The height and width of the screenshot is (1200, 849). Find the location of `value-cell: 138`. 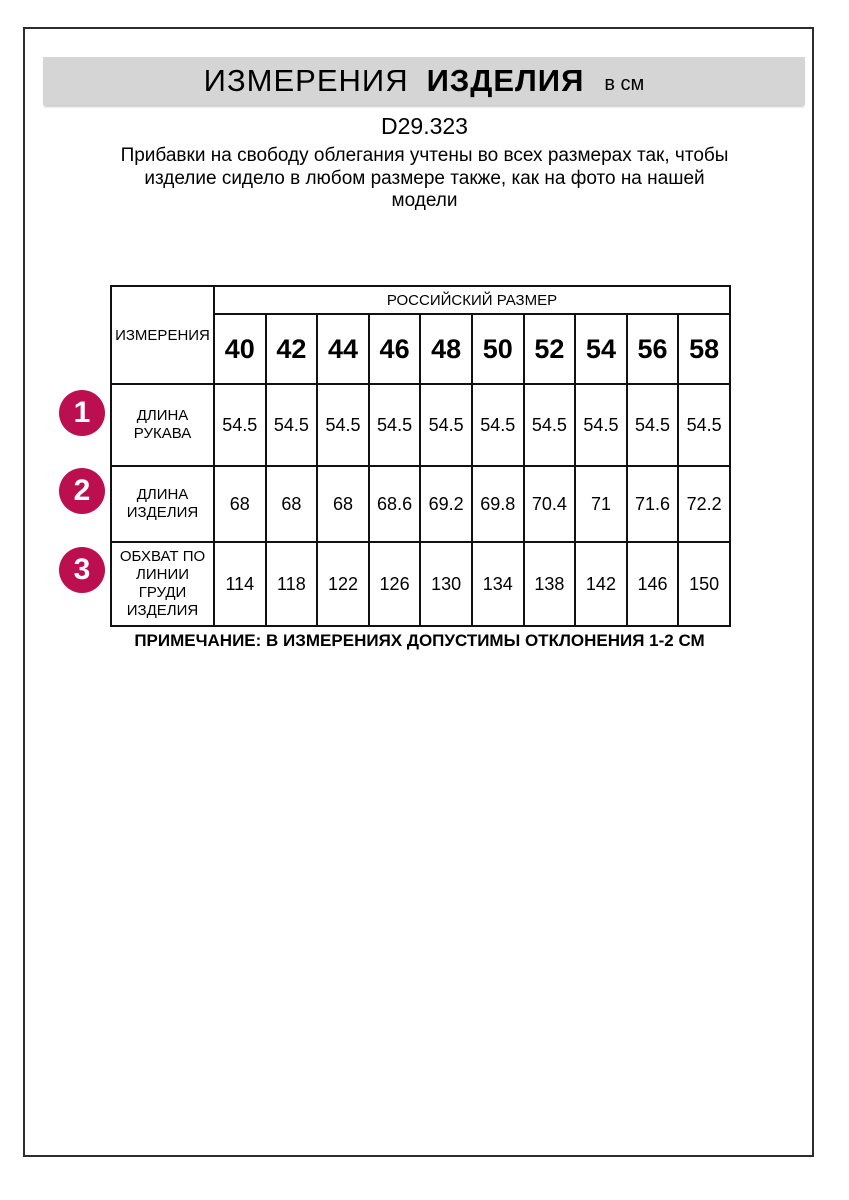

value-cell: 138 is located at coordinates (549, 584).